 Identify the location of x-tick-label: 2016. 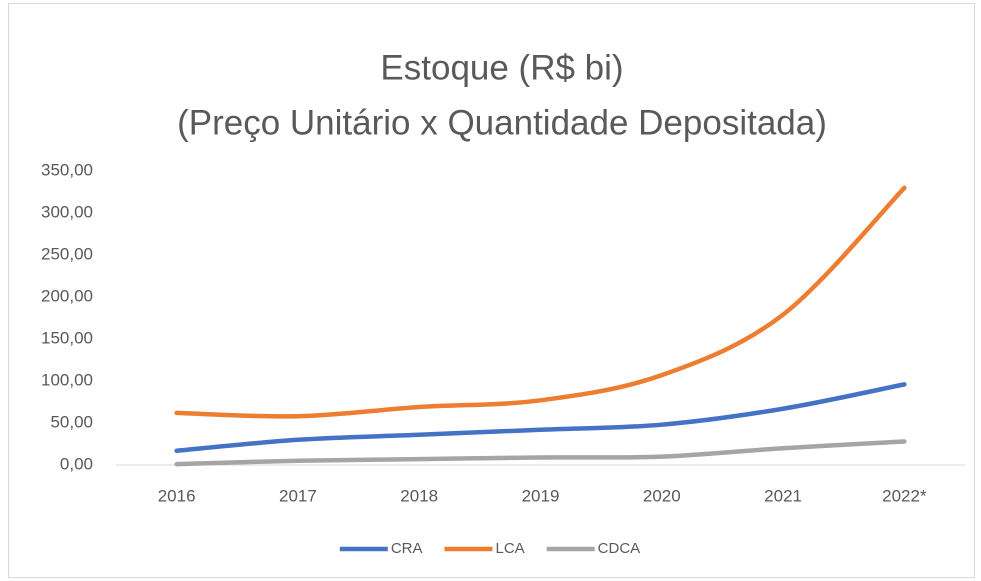
(177, 495).